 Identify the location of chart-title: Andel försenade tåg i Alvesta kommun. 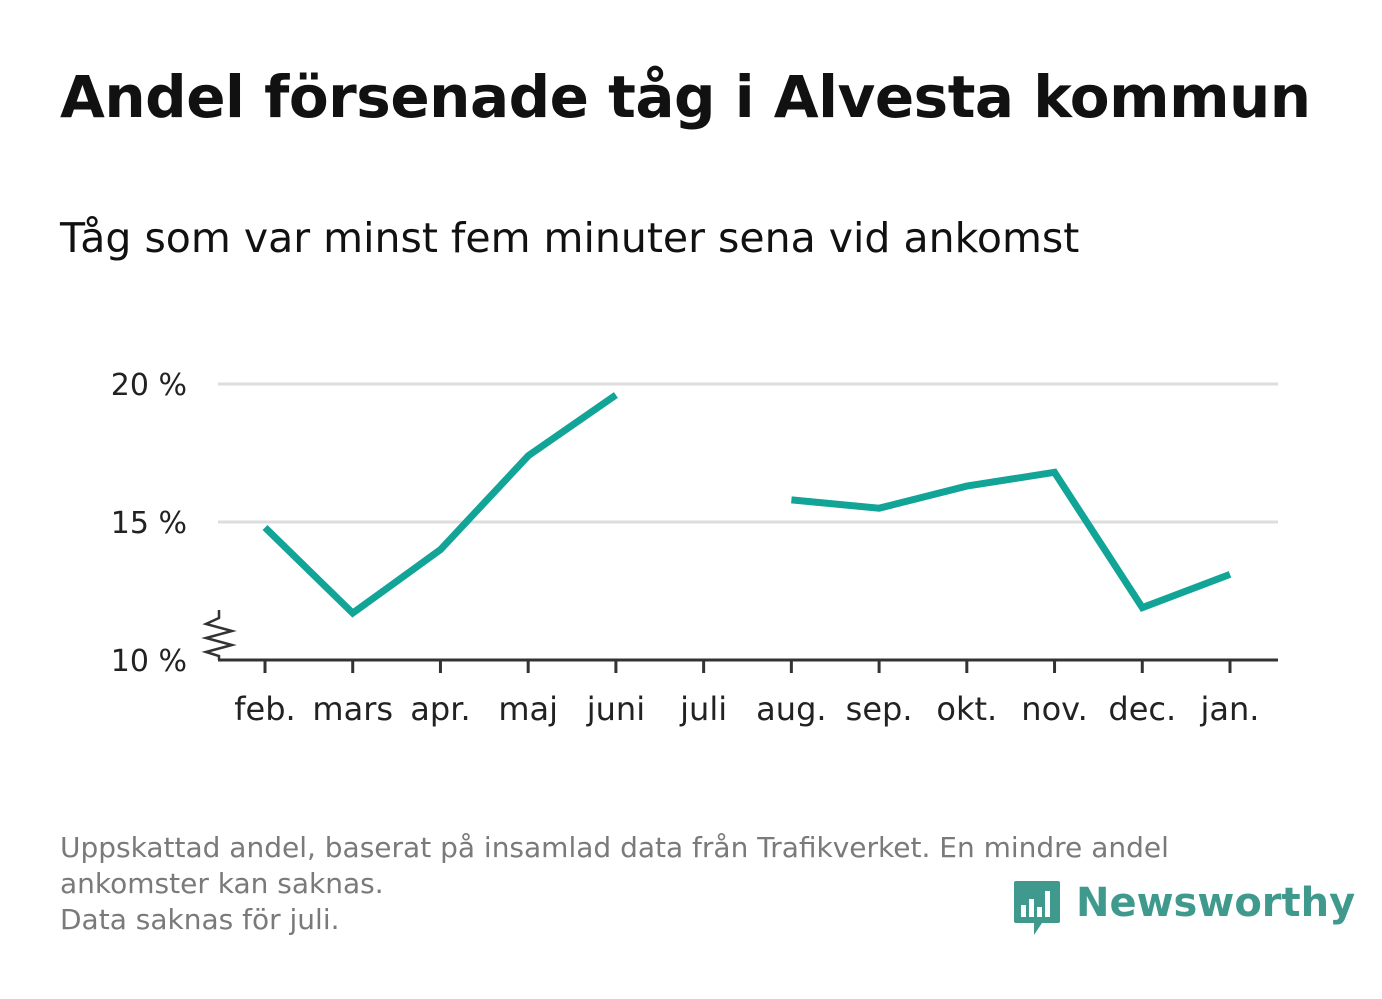
(685, 97).